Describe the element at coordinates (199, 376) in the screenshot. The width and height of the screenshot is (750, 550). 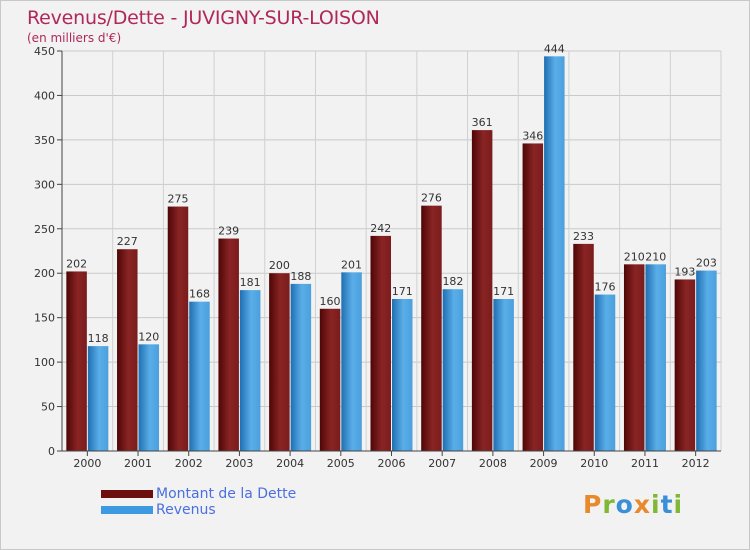
I see `bar-revenus-2002` at that location.